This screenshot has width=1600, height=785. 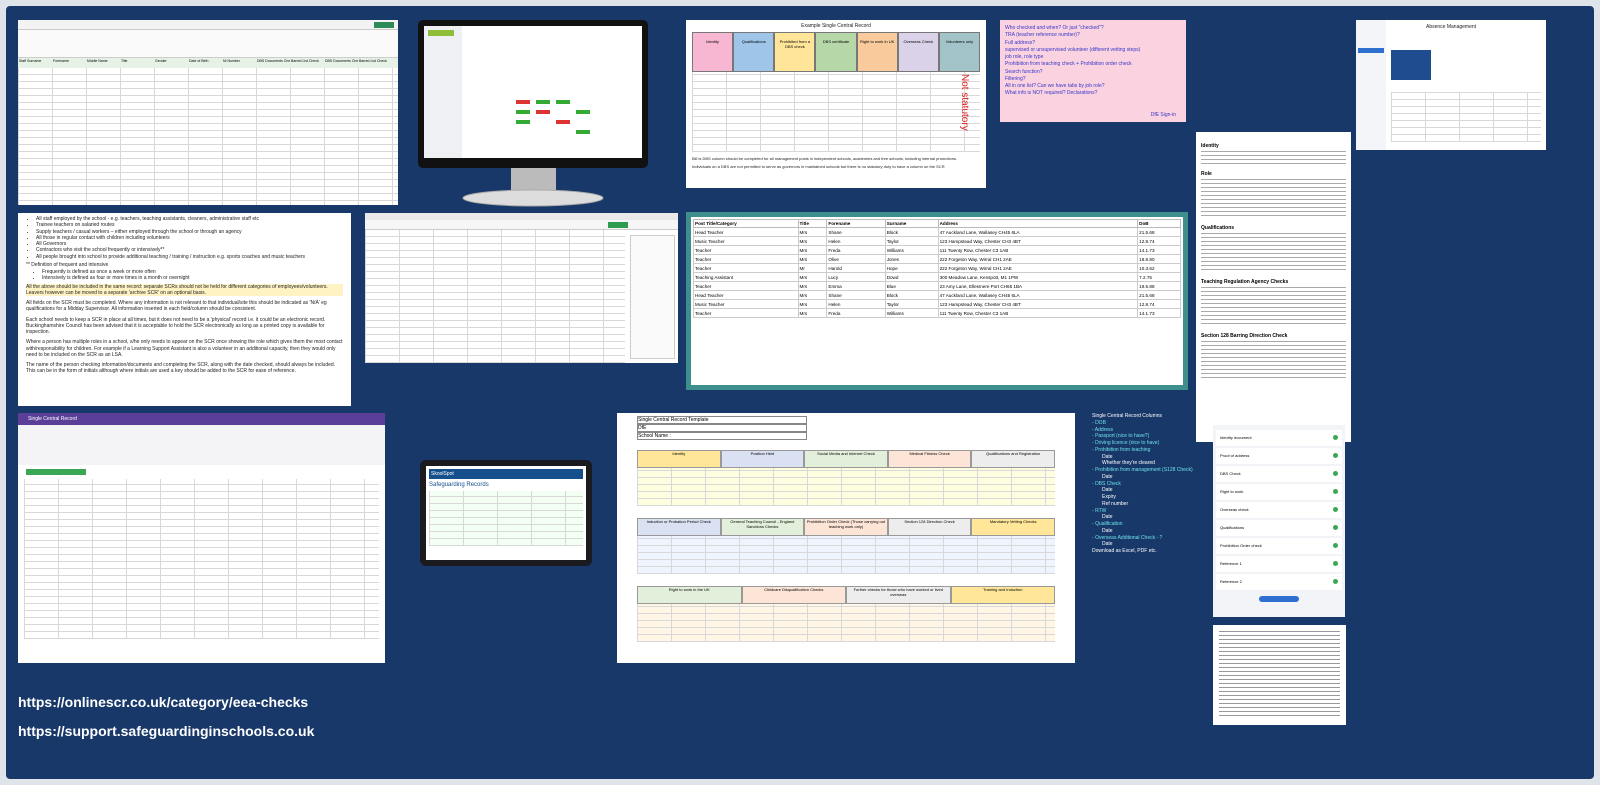 I want to click on org: DfE, so click(x=722, y=428).